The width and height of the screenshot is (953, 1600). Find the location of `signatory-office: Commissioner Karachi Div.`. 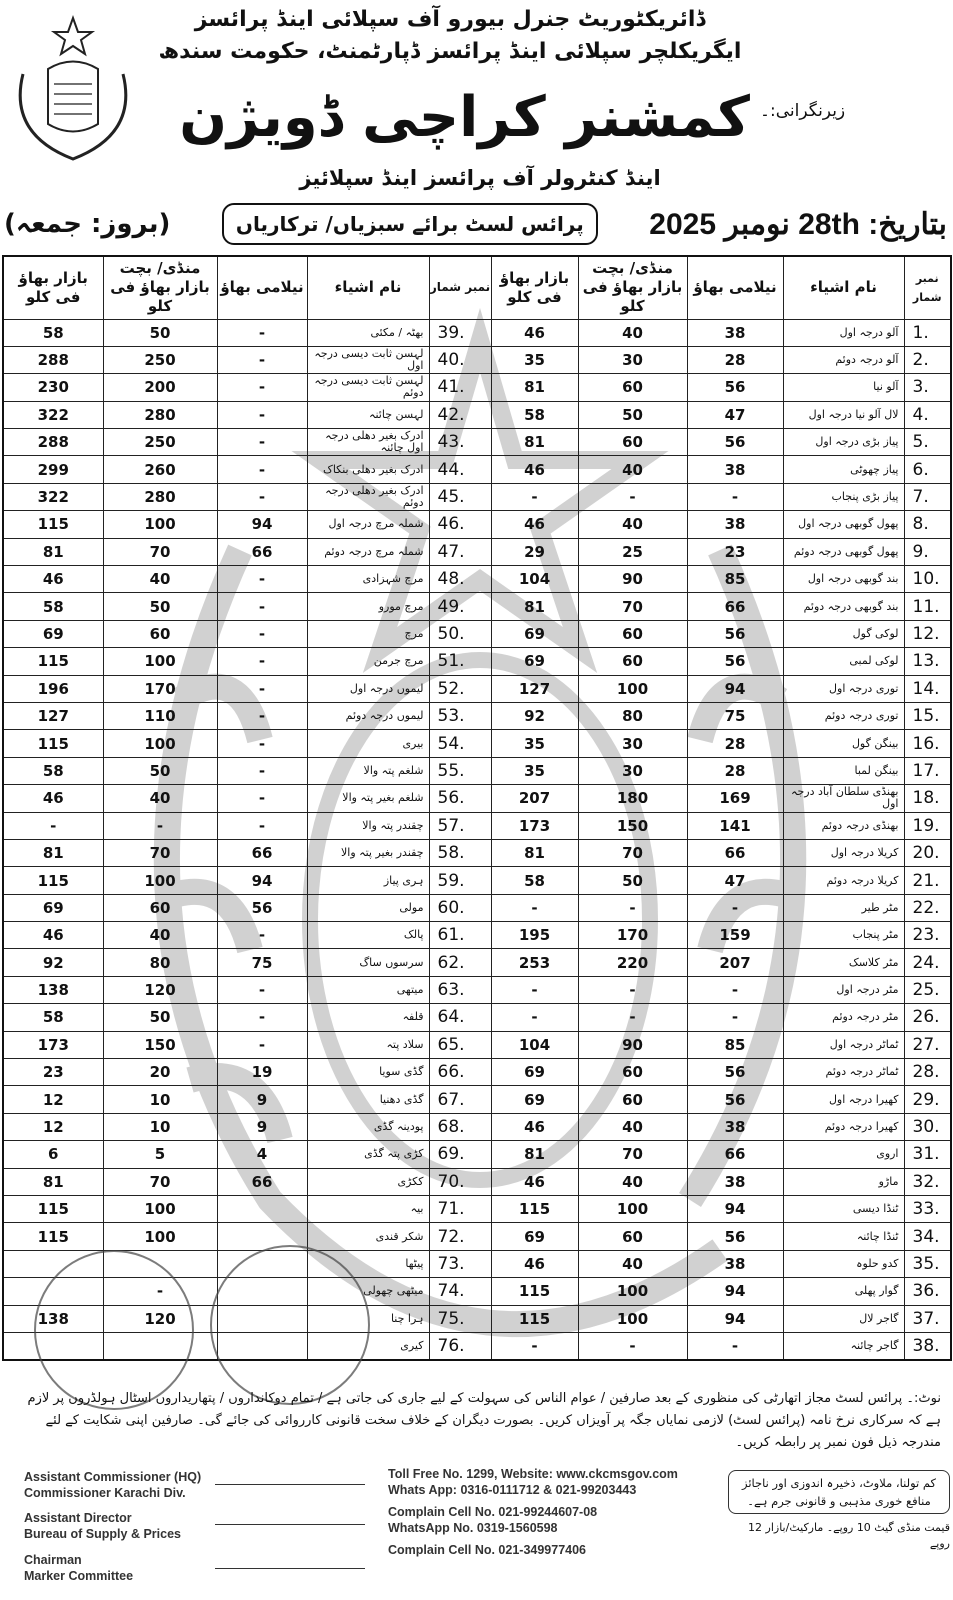

signatory-office: Commissioner Karachi Div. is located at coordinates (105, 1493).